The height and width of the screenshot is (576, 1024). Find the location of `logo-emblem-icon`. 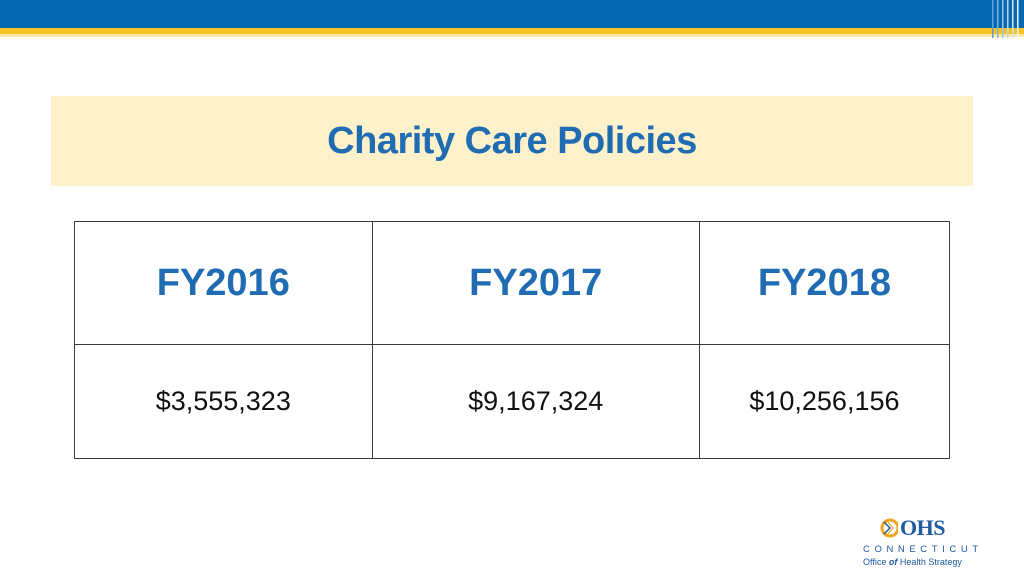

logo-emblem-icon is located at coordinates (889, 528).